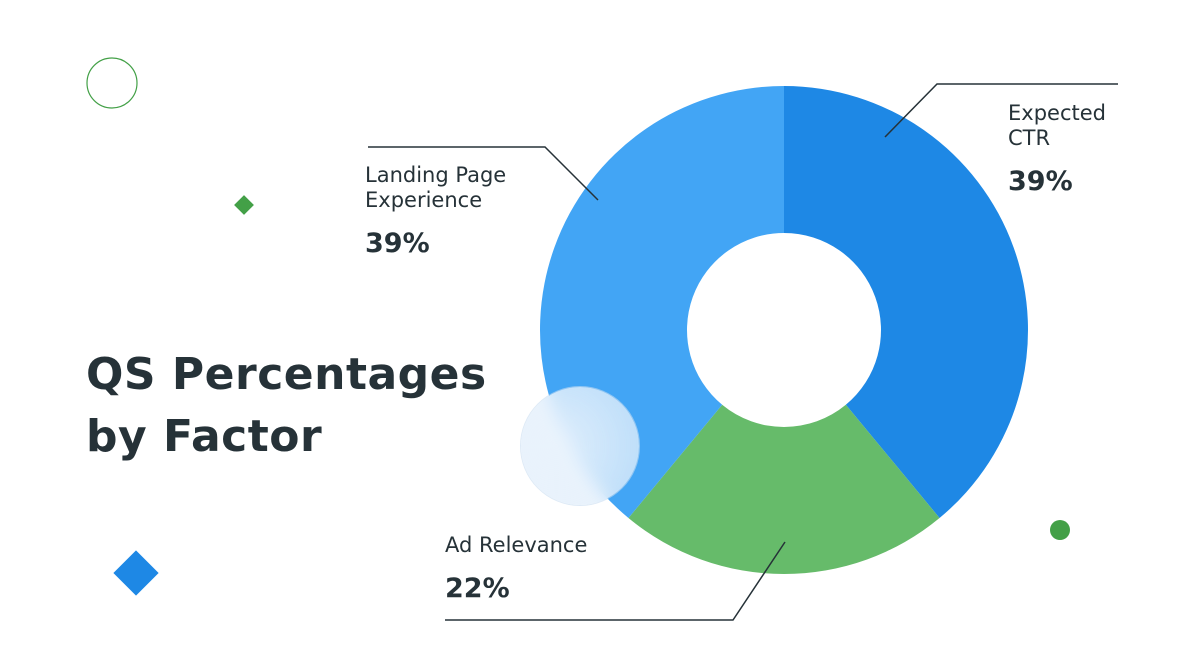 The image size is (1200, 664). Describe the element at coordinates (436, 175) in the screenshot. I see `label-line: Landing Page` at that location.